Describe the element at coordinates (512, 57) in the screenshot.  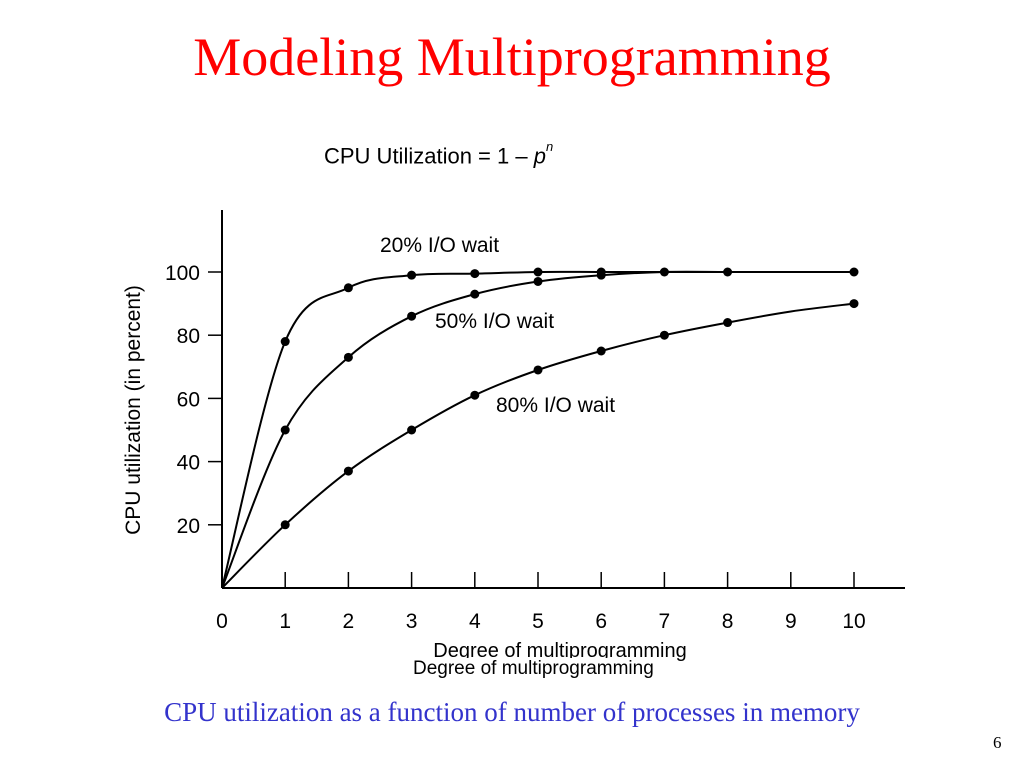
I see `slide-title: Modeling Multiprogramming` at that location.